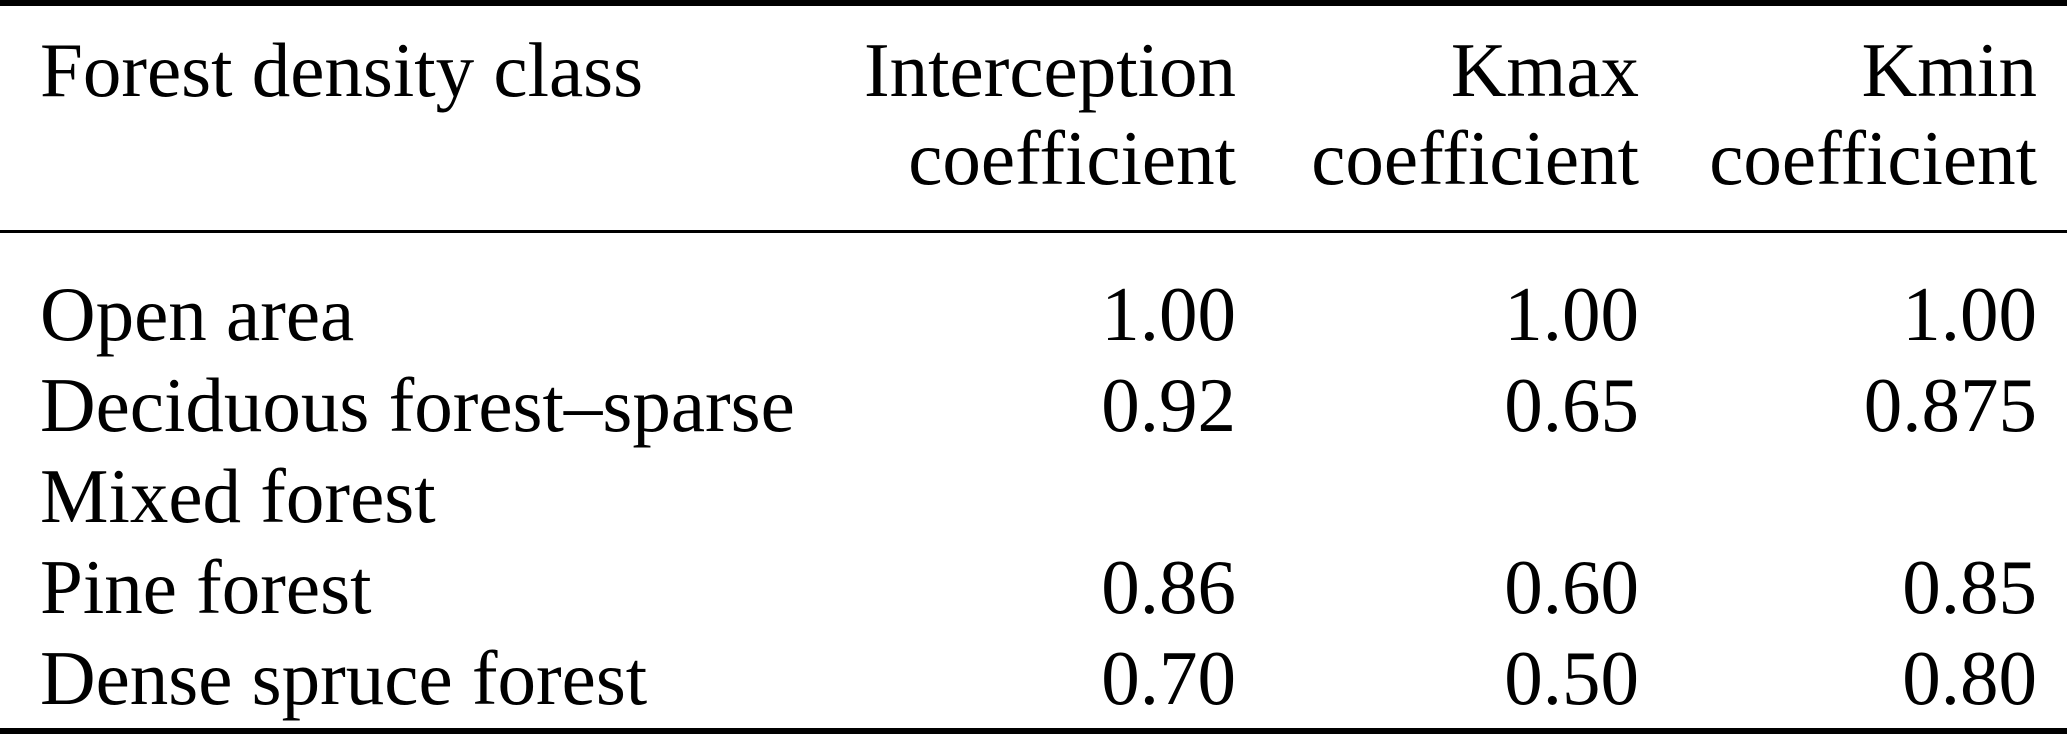 This screenshot has width=2067, height=734. I want to click on cell-kmin, so click(1853, 496).